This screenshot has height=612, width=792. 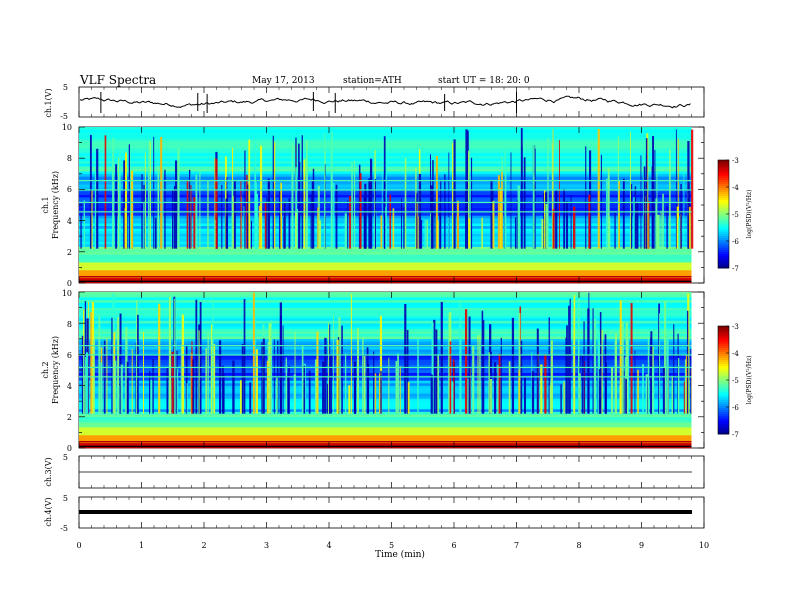 What do you see at coordinates (735, 381) in the screenshot?
I see `colorbar-tick-label: -5` at bounding box center [735, 381].